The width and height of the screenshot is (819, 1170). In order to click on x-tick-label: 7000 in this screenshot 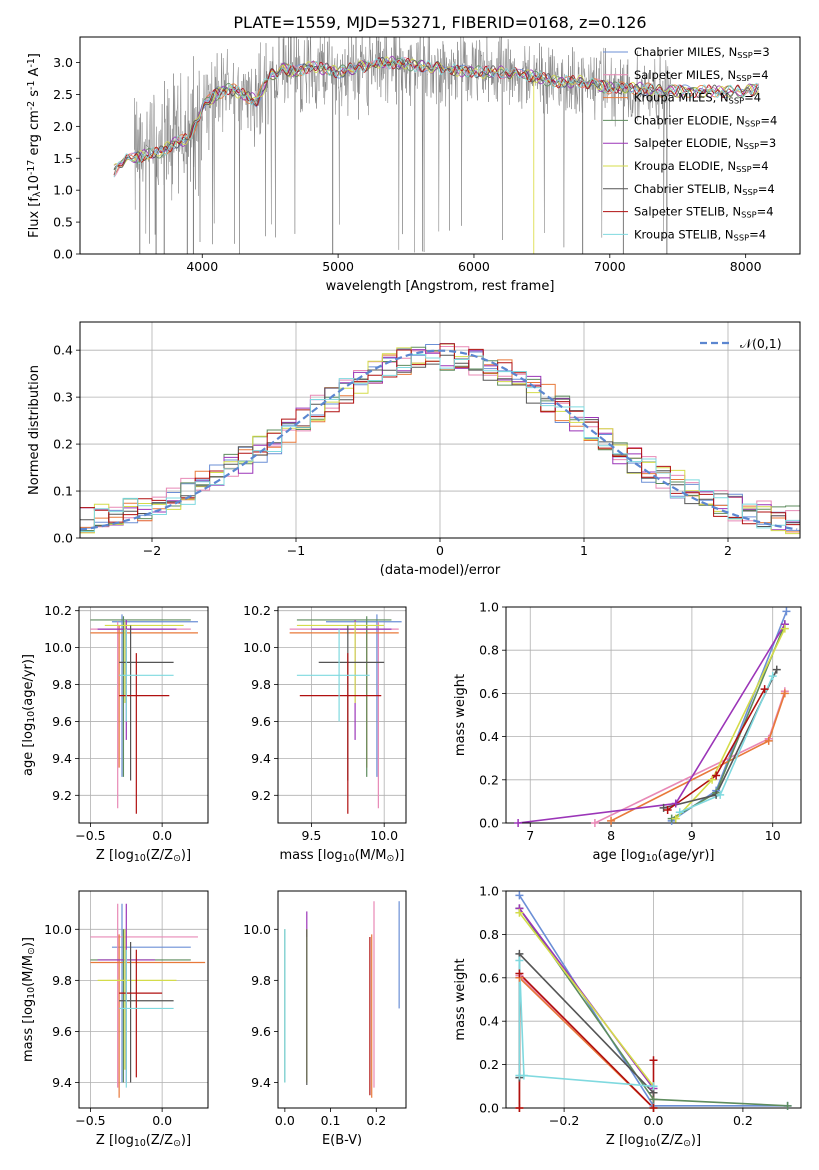, I will do `click(610, 266)`.